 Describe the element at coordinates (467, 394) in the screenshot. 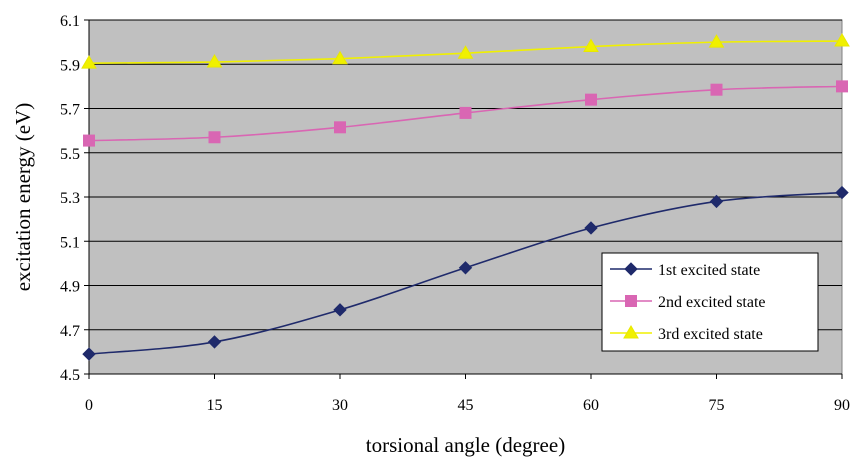

I see `x-axis-ticks: 0 15 30 45 60 75 90` at that location.